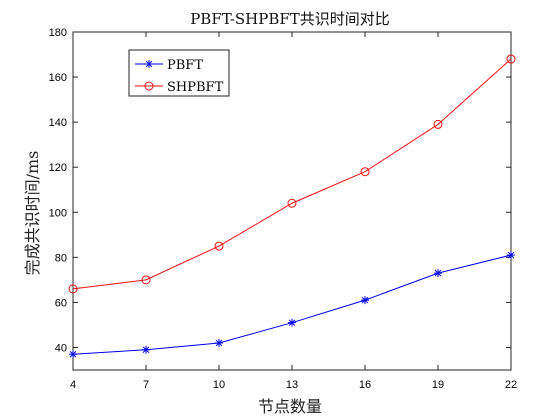  I want to click on x-tick-label: 7, so click(146, 385).